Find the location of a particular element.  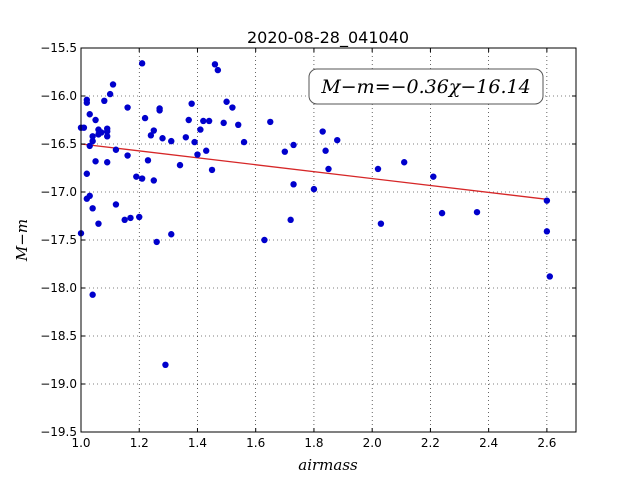

x-tick-label: 2.2 is located at coordinates (430, 443).